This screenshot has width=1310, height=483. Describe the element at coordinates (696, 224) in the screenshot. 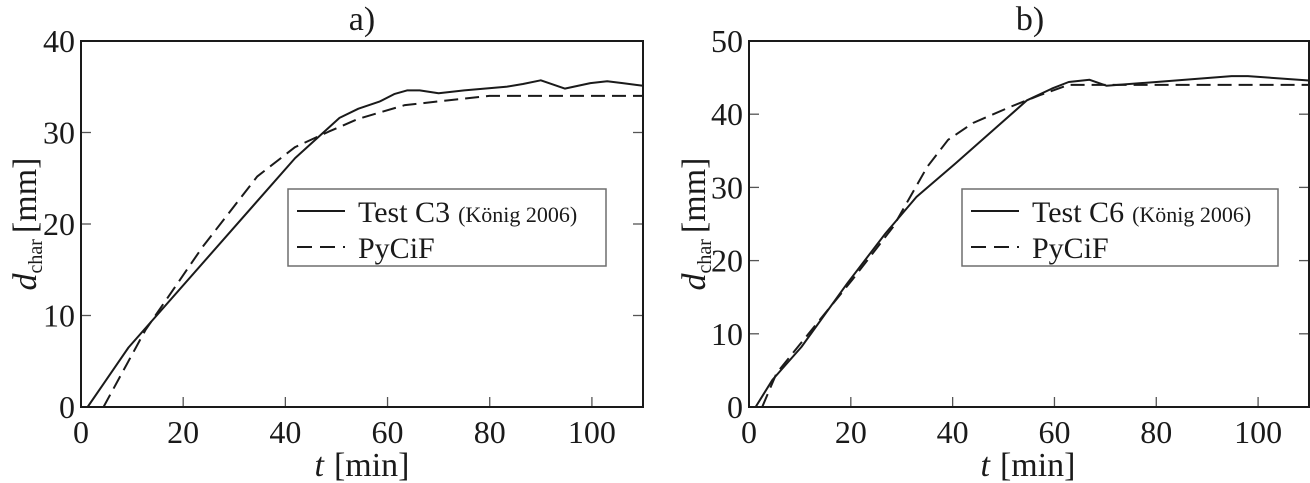

I see `panel-b-y-axis-label: dchar[mm]` at that location.